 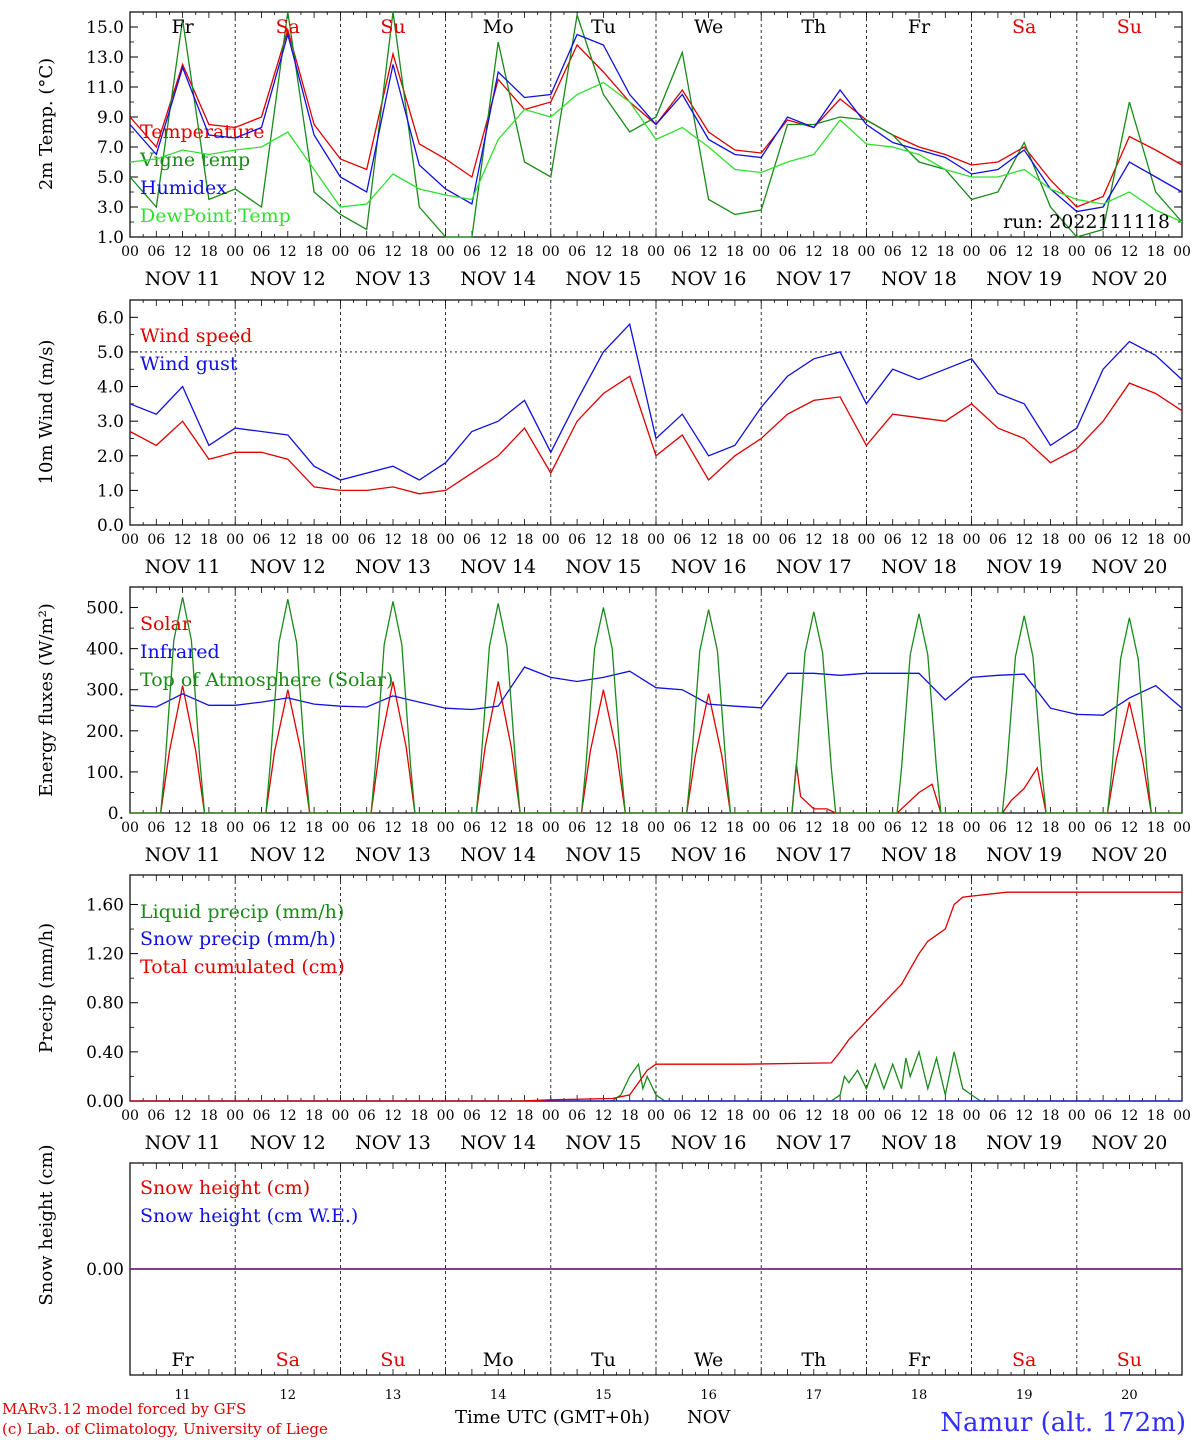 What do you see at coordinates (182, 1395) in the screenshot?
I see `day-number-label: 11` at bounding box center [182, 1395].